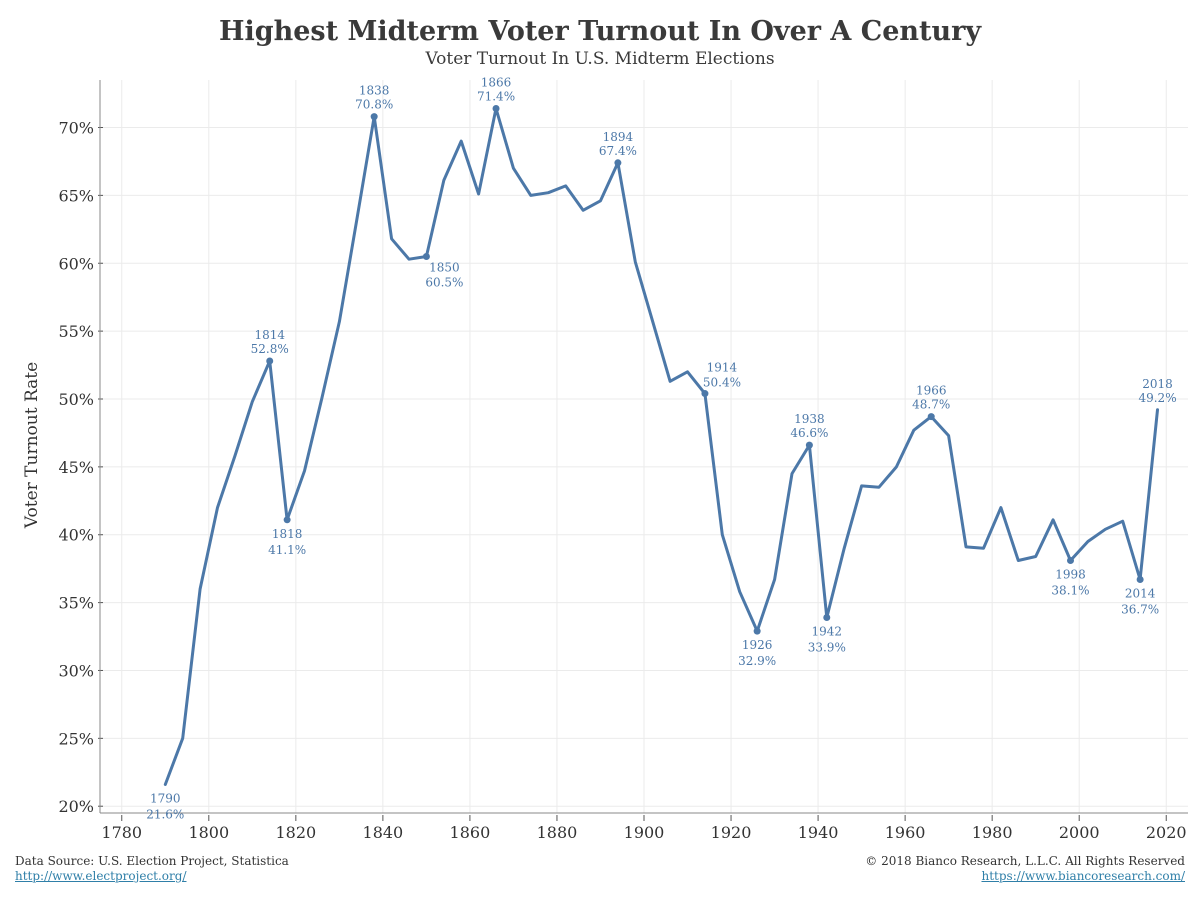  I want to click on point-label-value: 50.4%, so click(722, 383).